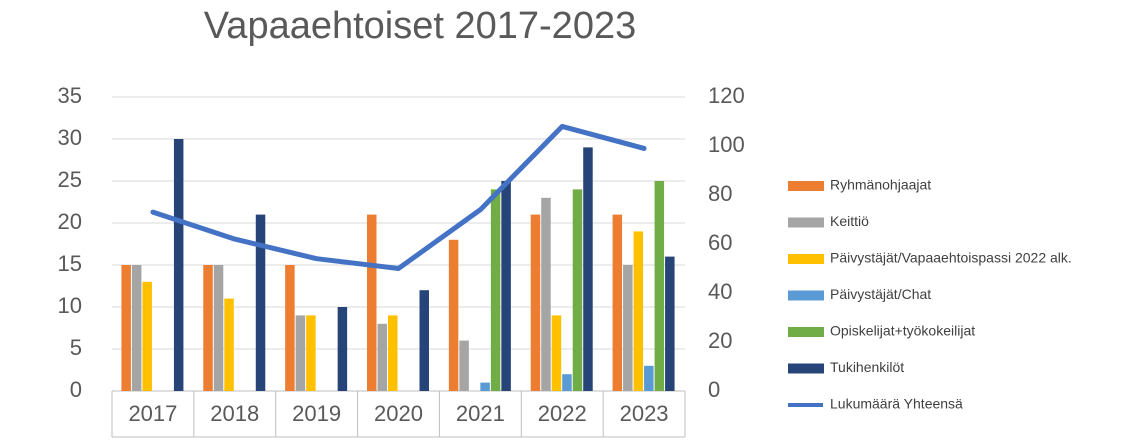 The width and height of the screenshot is (1141, 445). Describe the element at coordinates (152, 413) in the screenshot. I see `x-tick-label: 2017` at that location.